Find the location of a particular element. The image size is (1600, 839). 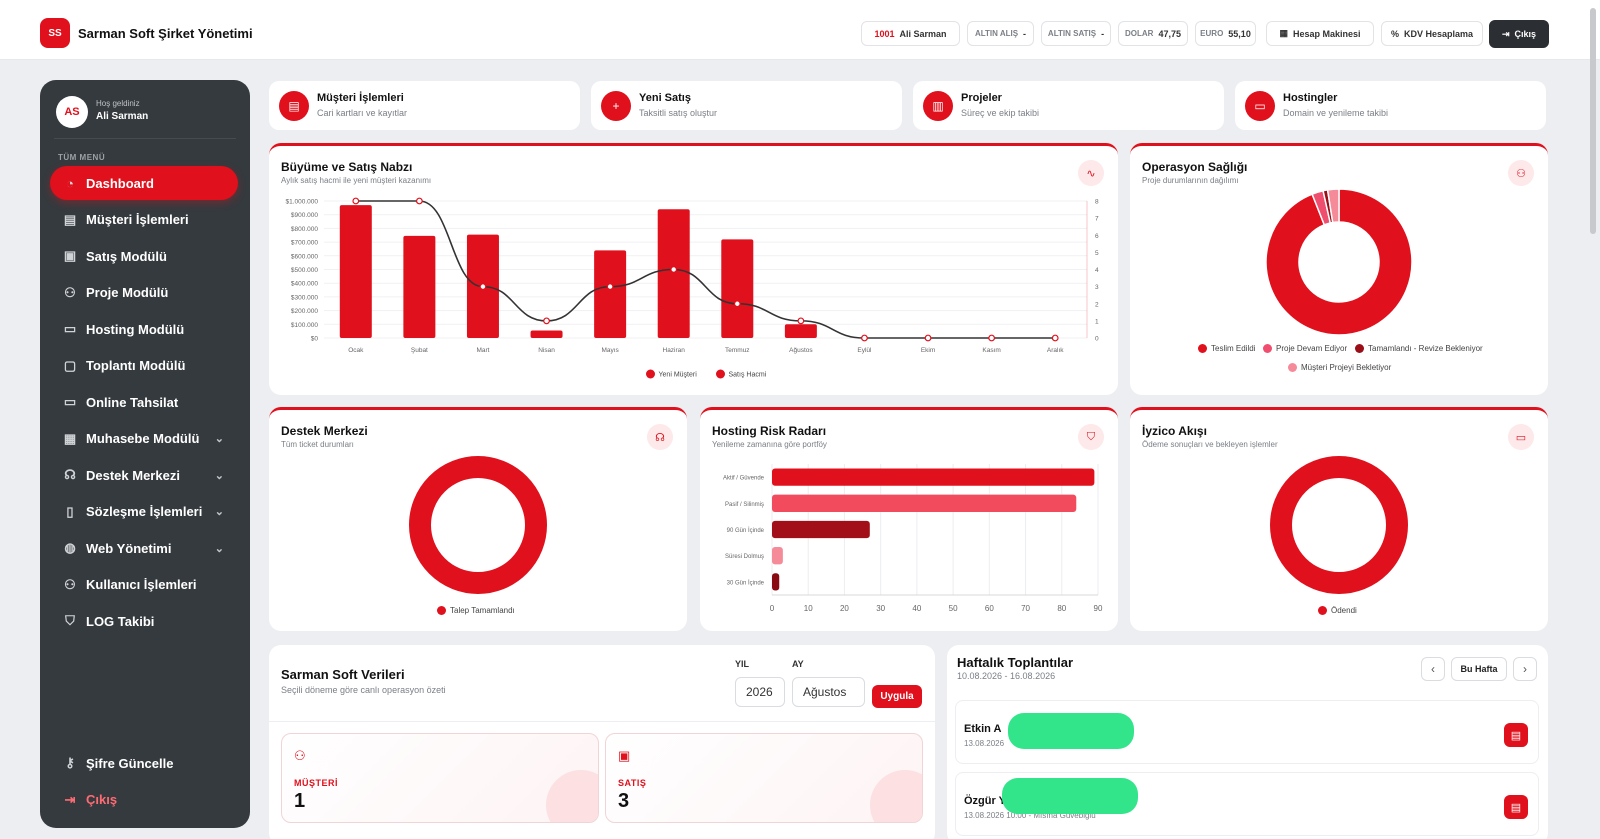

sidebar-item-web-yönetimi: ◍ Web Yönetimi ⌄ is located at coordinates (144, 548).